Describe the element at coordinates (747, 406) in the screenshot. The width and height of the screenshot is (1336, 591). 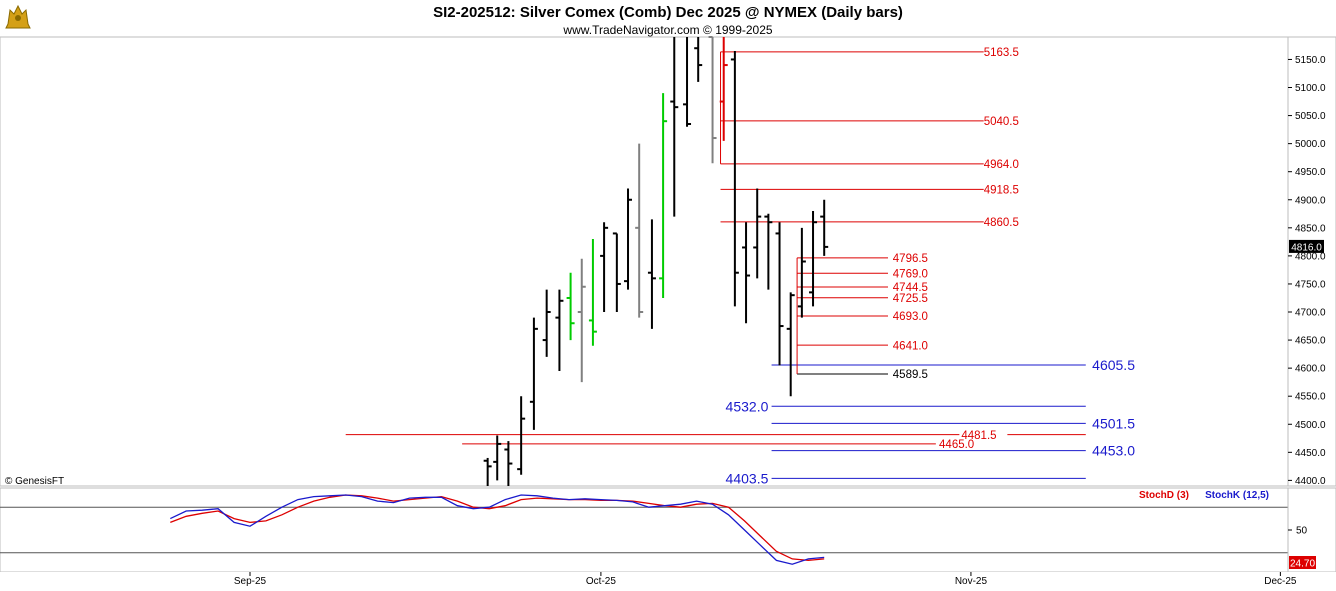
I see `level-label-4532.0: 4532.0` at that location.